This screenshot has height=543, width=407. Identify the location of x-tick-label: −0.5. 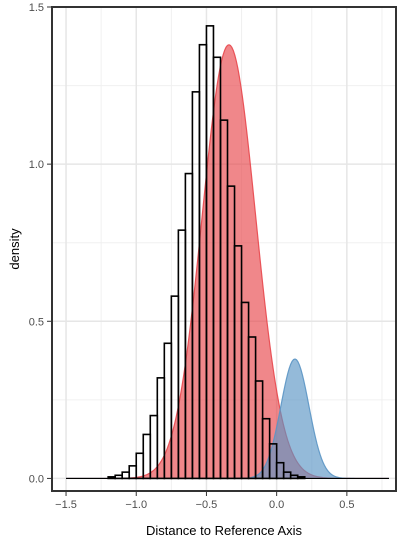
(207, 505).